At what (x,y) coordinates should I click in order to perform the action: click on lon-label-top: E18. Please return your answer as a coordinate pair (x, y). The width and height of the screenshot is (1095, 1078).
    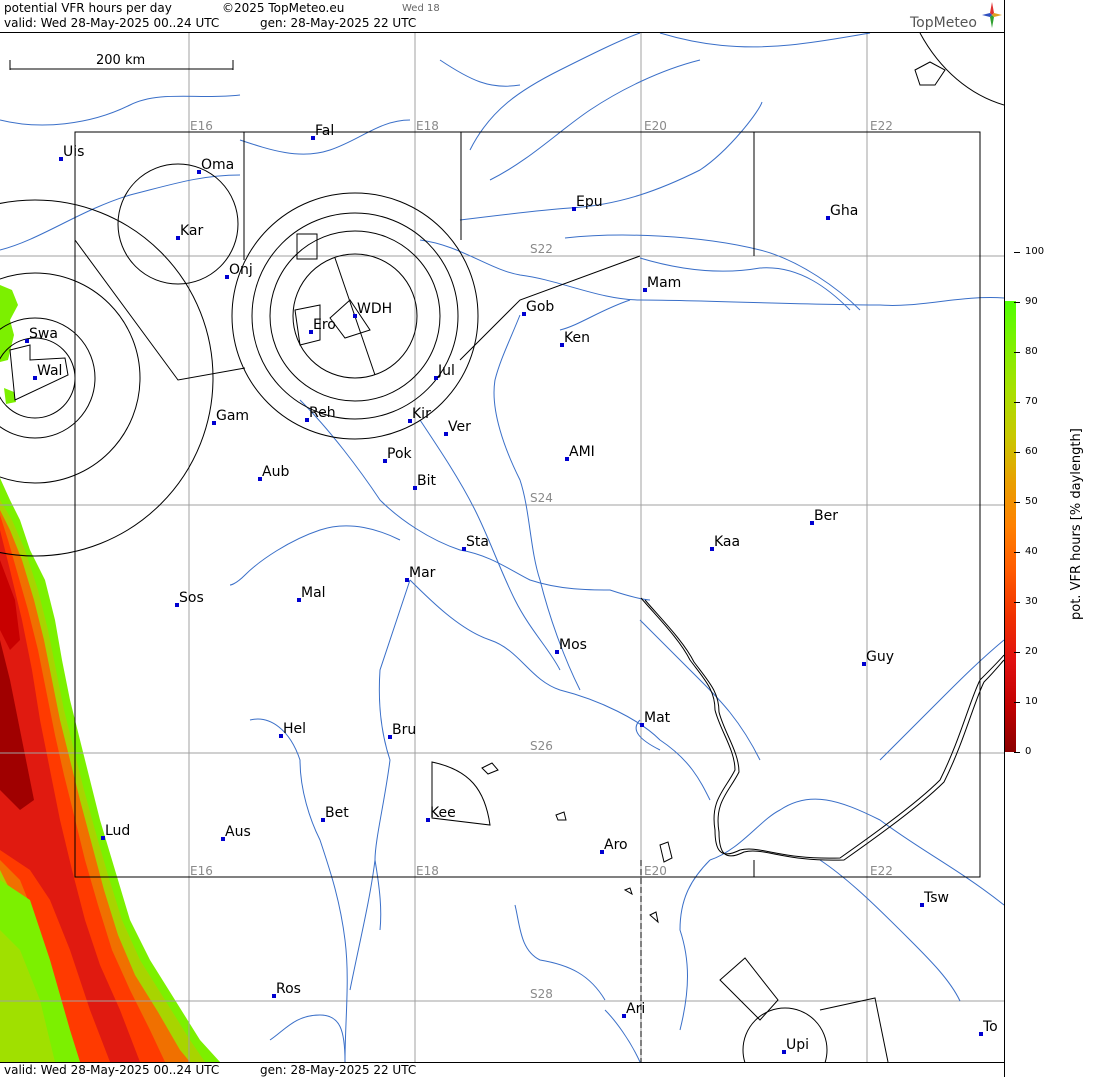
    Looking at the image, I should click on (427, 126).